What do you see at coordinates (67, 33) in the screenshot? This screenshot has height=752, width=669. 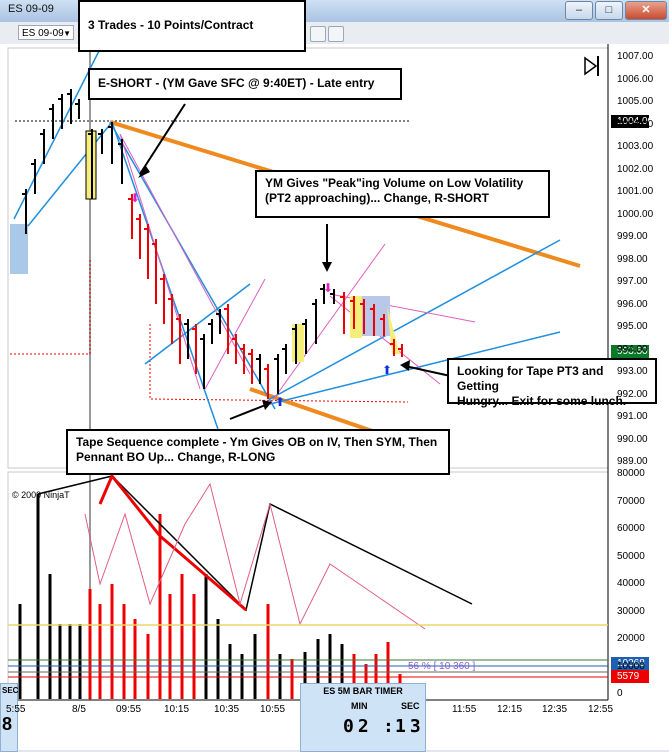 I see `chevron-down-icon: ▼` at bounding box center [67, 33].